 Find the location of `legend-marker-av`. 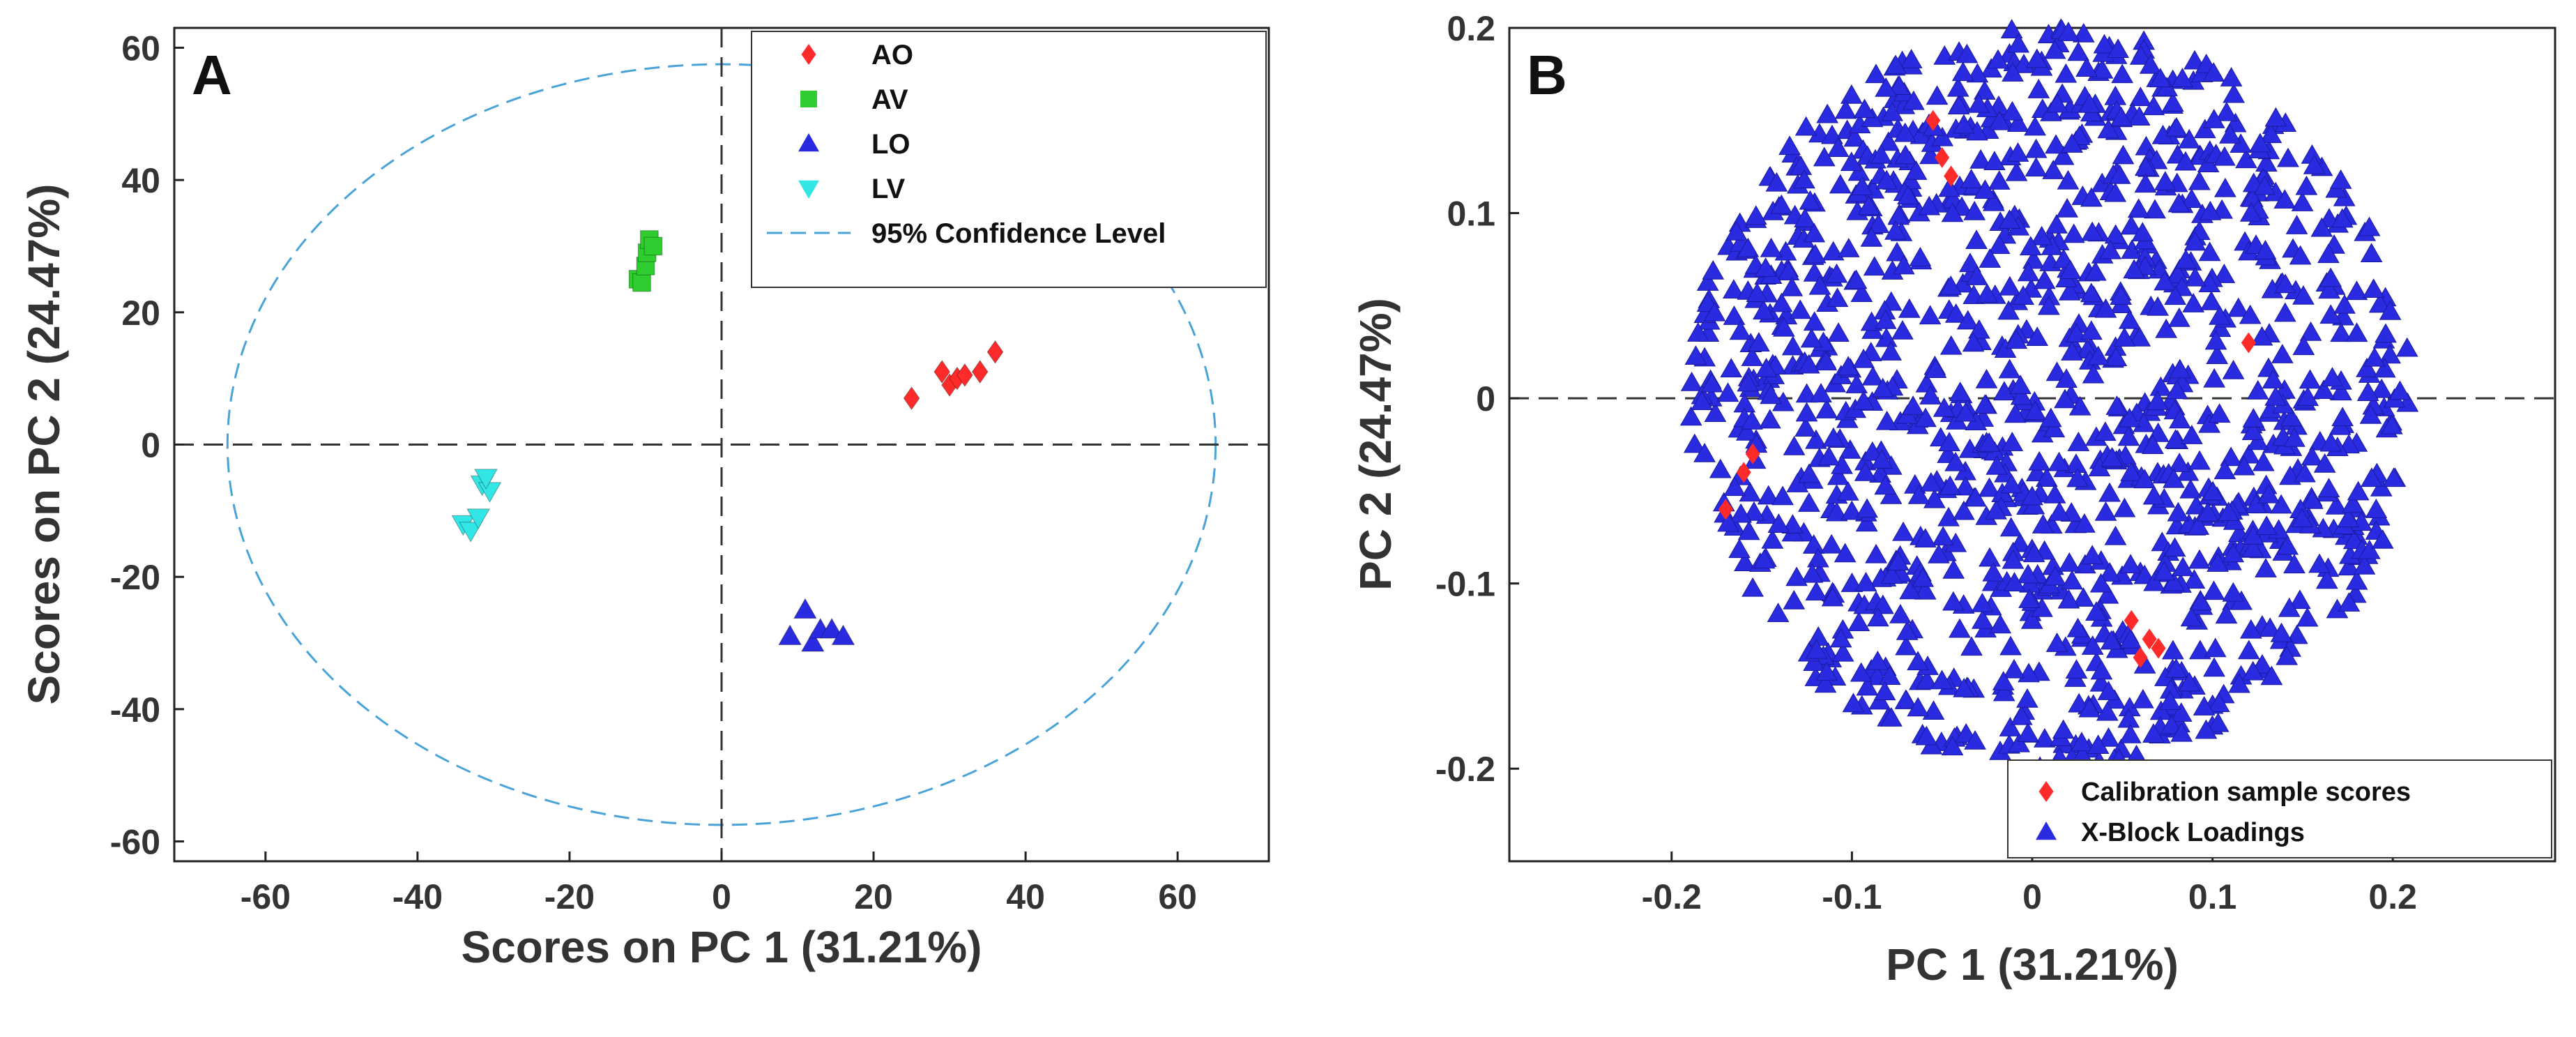

legend-marker-av is located at coordinates (809, 99).